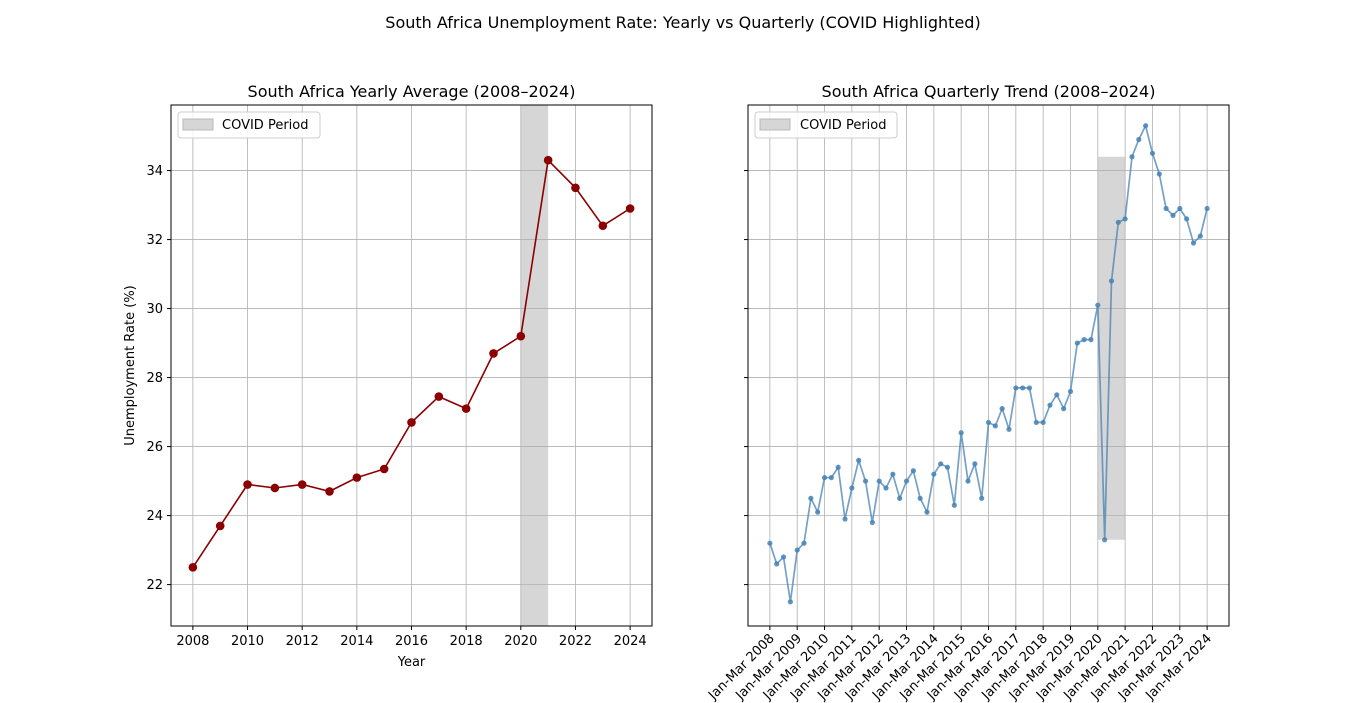 This screenshot has height=703, width=1366. I want to click on quarterly-legend-swatch, so click(775, 124).